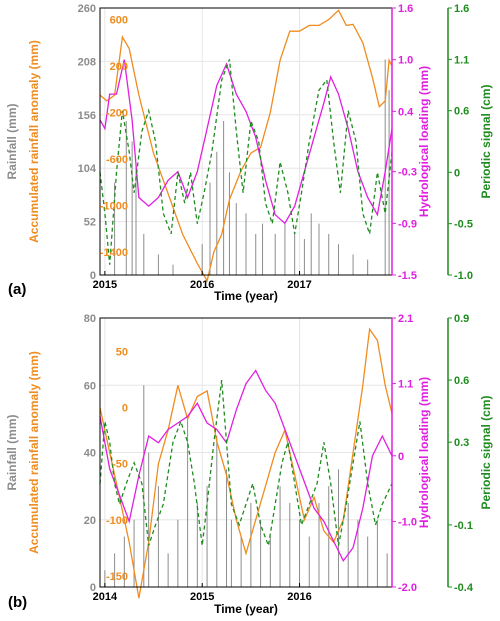 This screenshot has width=500, height=621. I want to click on accumulated-tick-label: 200, so click(119, 67).